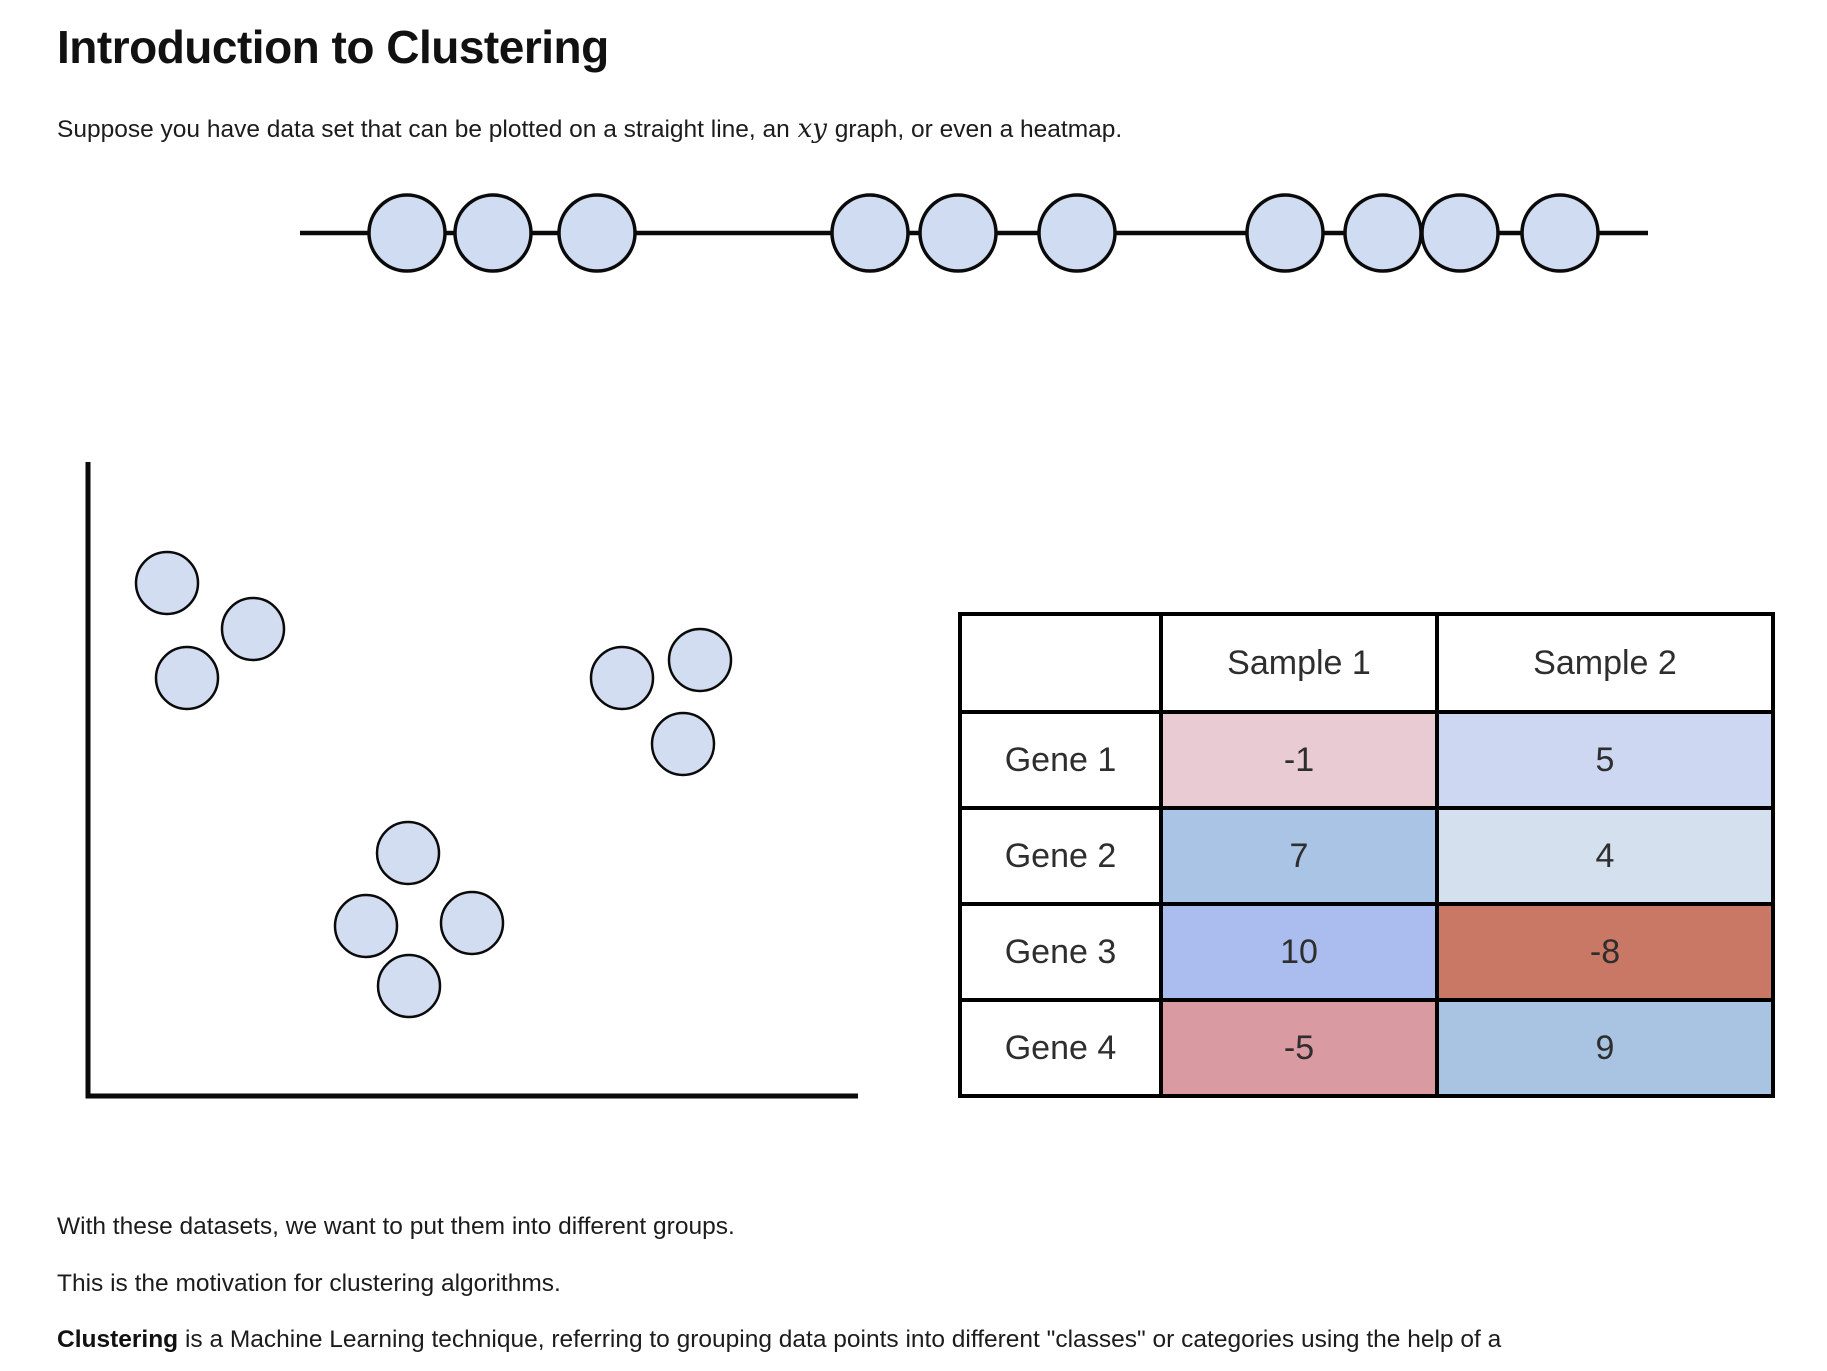  I want to click on math-xy-variable: xy, so click(812, 129).